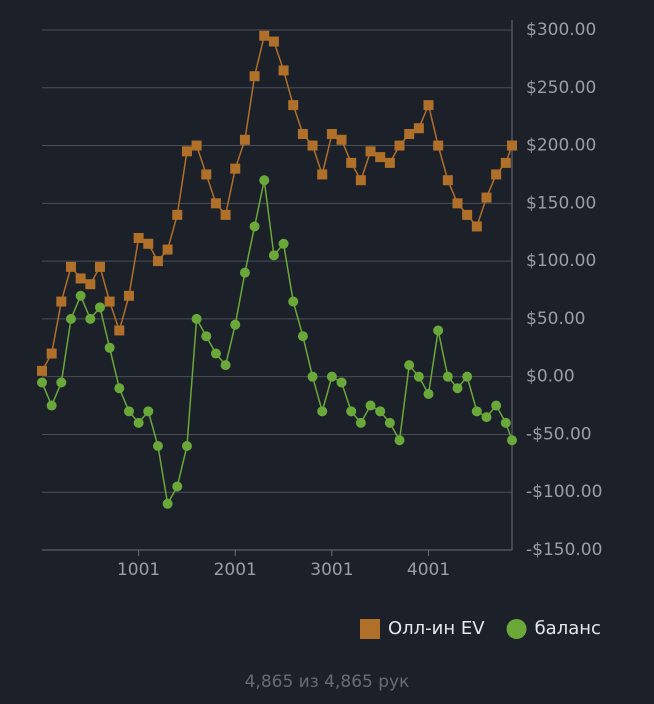 The height and width of the screenshot is (704, 654). Describe the element at coordinates (561, 88) in the screenshot. I see `y-tick-label: $250.00` at that location.